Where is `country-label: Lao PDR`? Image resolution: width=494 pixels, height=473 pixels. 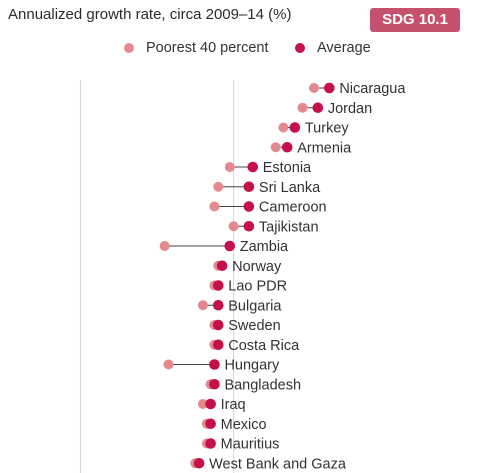 country-label: Lao PDR is located at coordinates (257, 287).